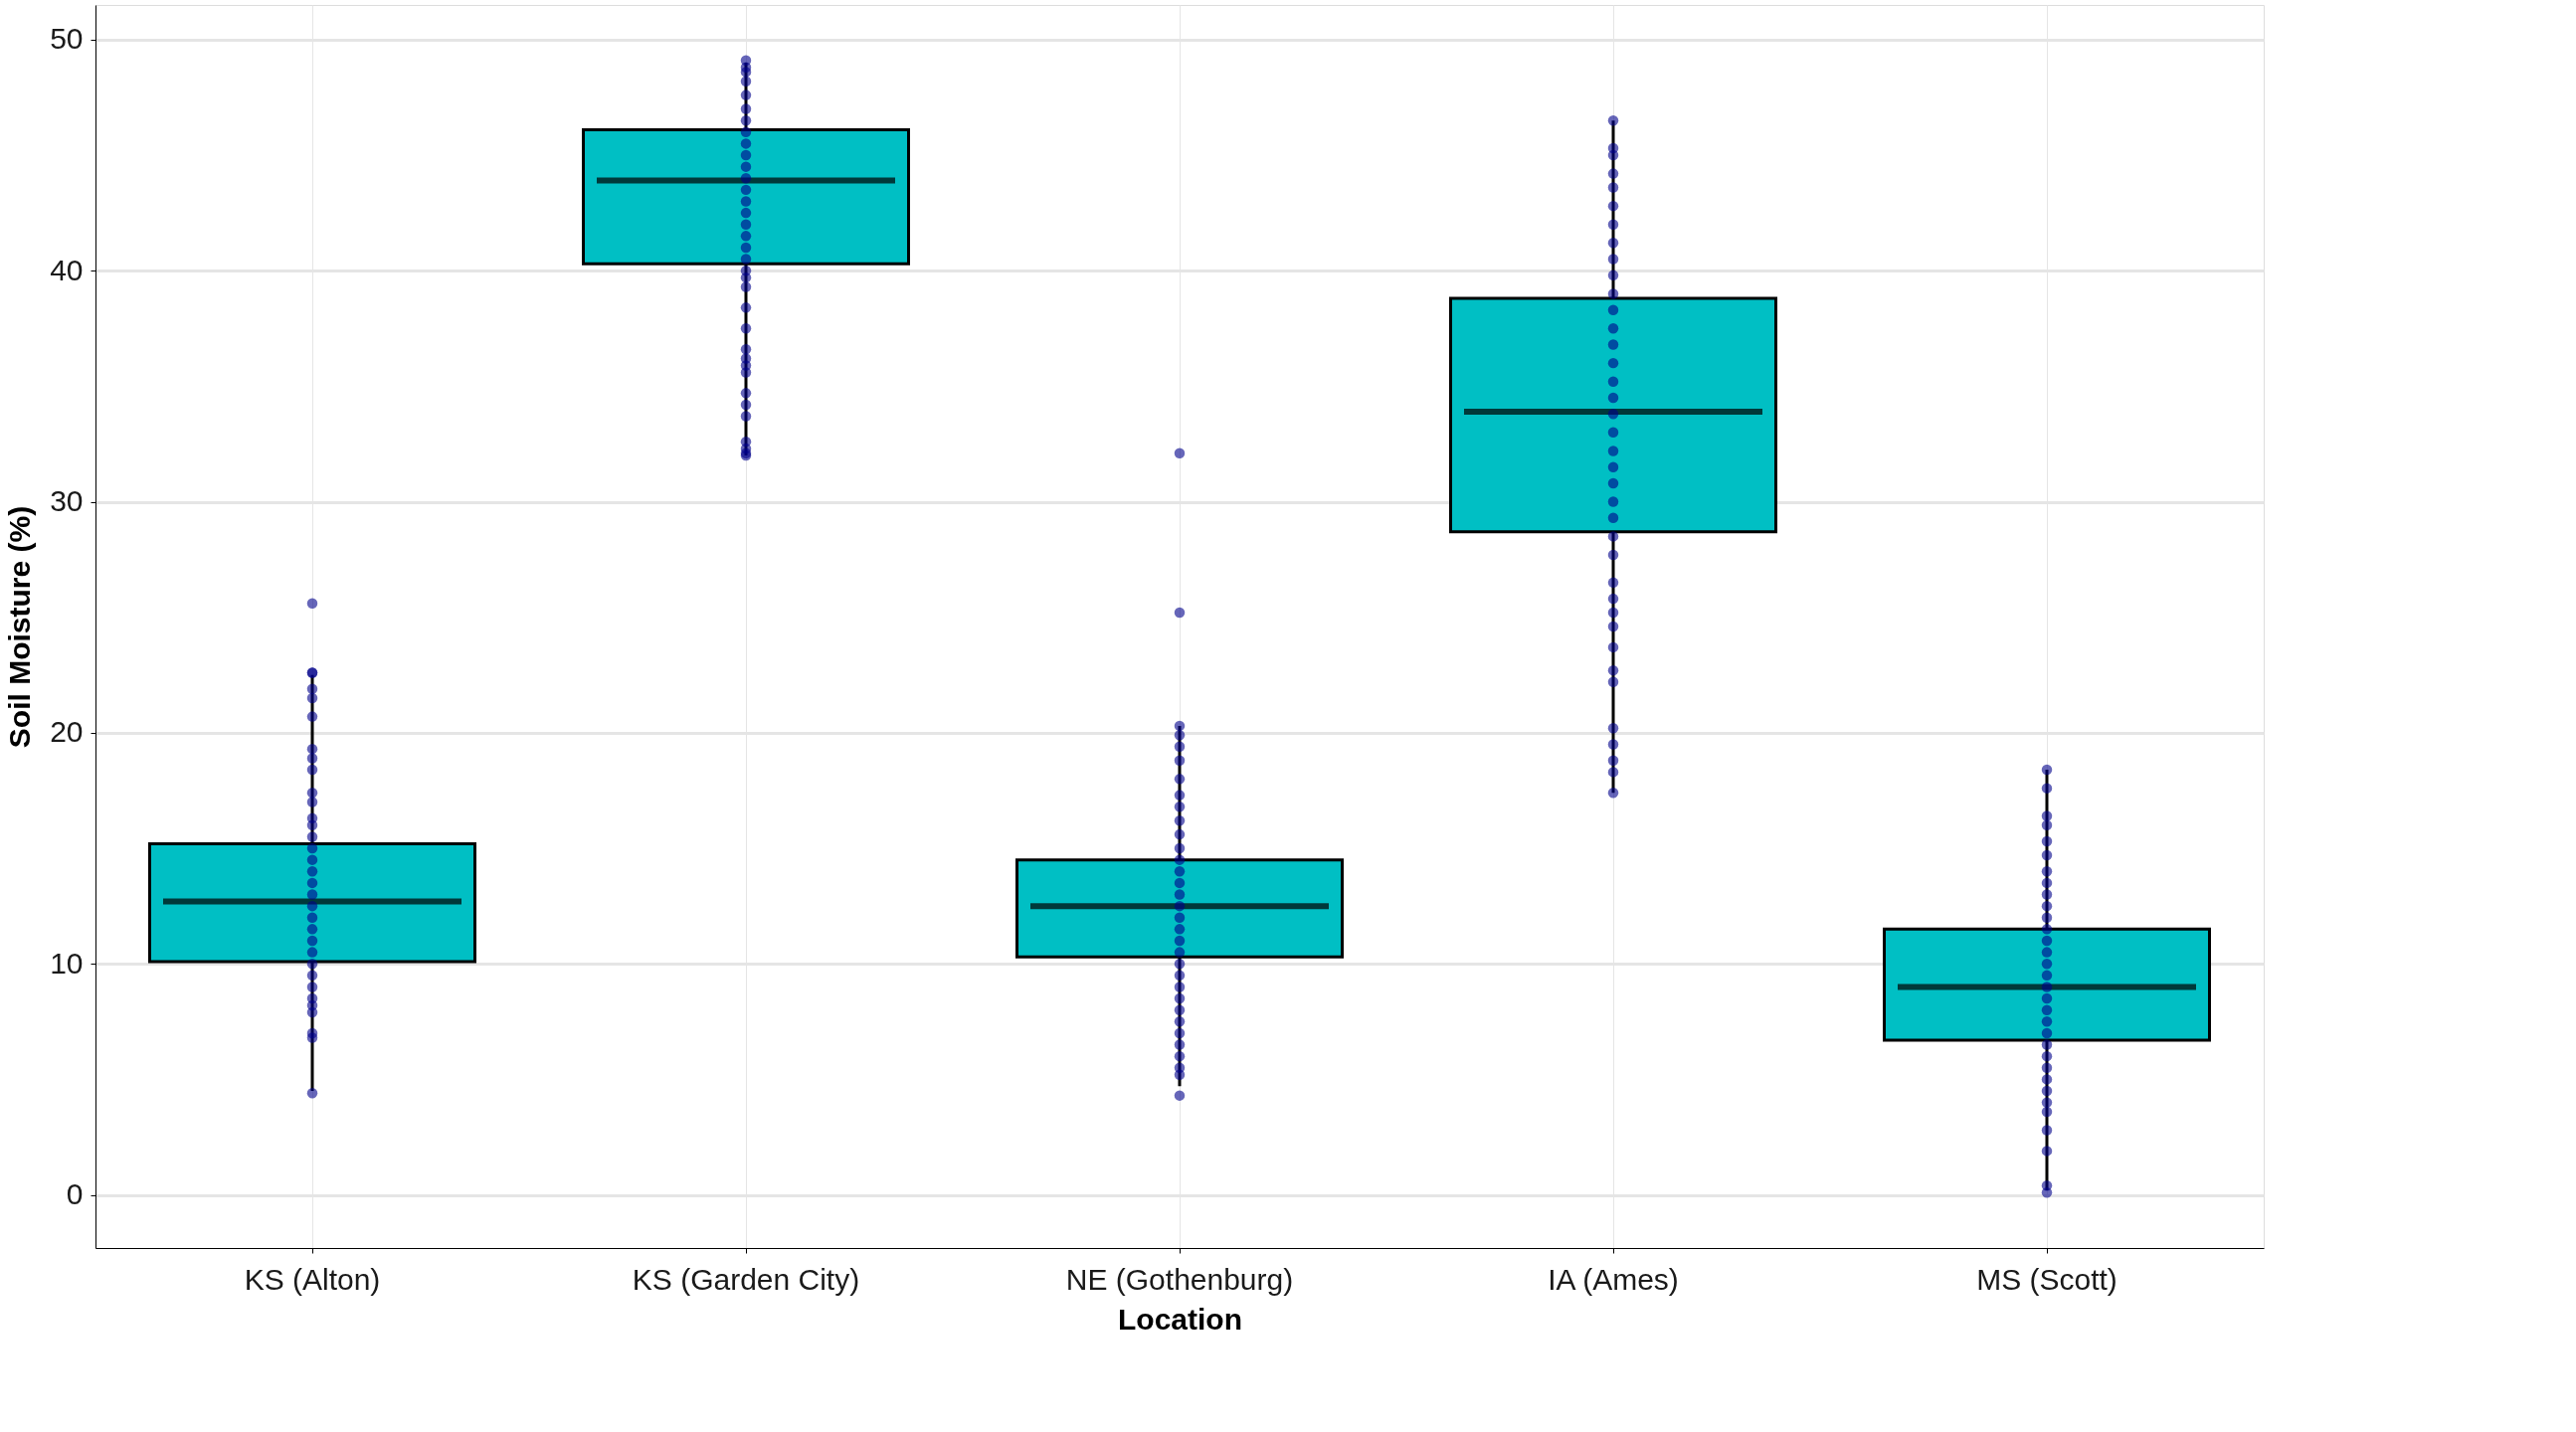  Describe the element at coordinates (312, 1279) in the screenshot. I see `x-tick-label: KS (Alton)` at that location.